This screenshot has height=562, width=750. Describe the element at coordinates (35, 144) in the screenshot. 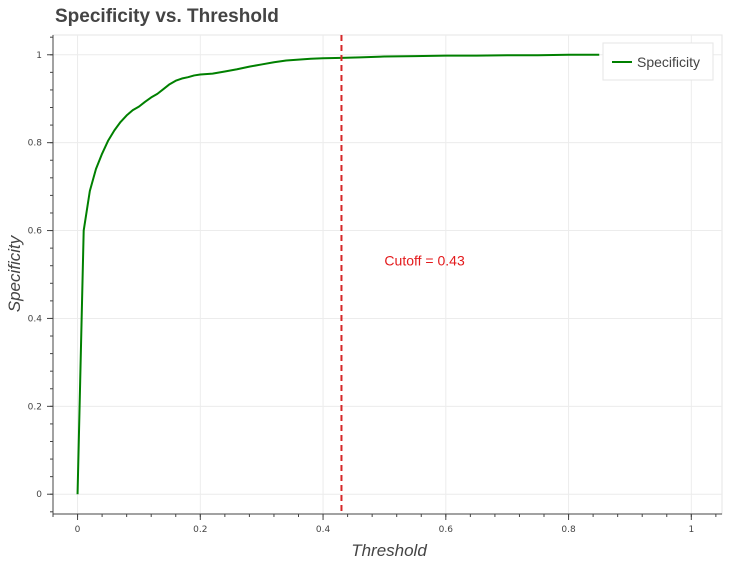

I see `y-tick-label-4: 0.8` at that location.